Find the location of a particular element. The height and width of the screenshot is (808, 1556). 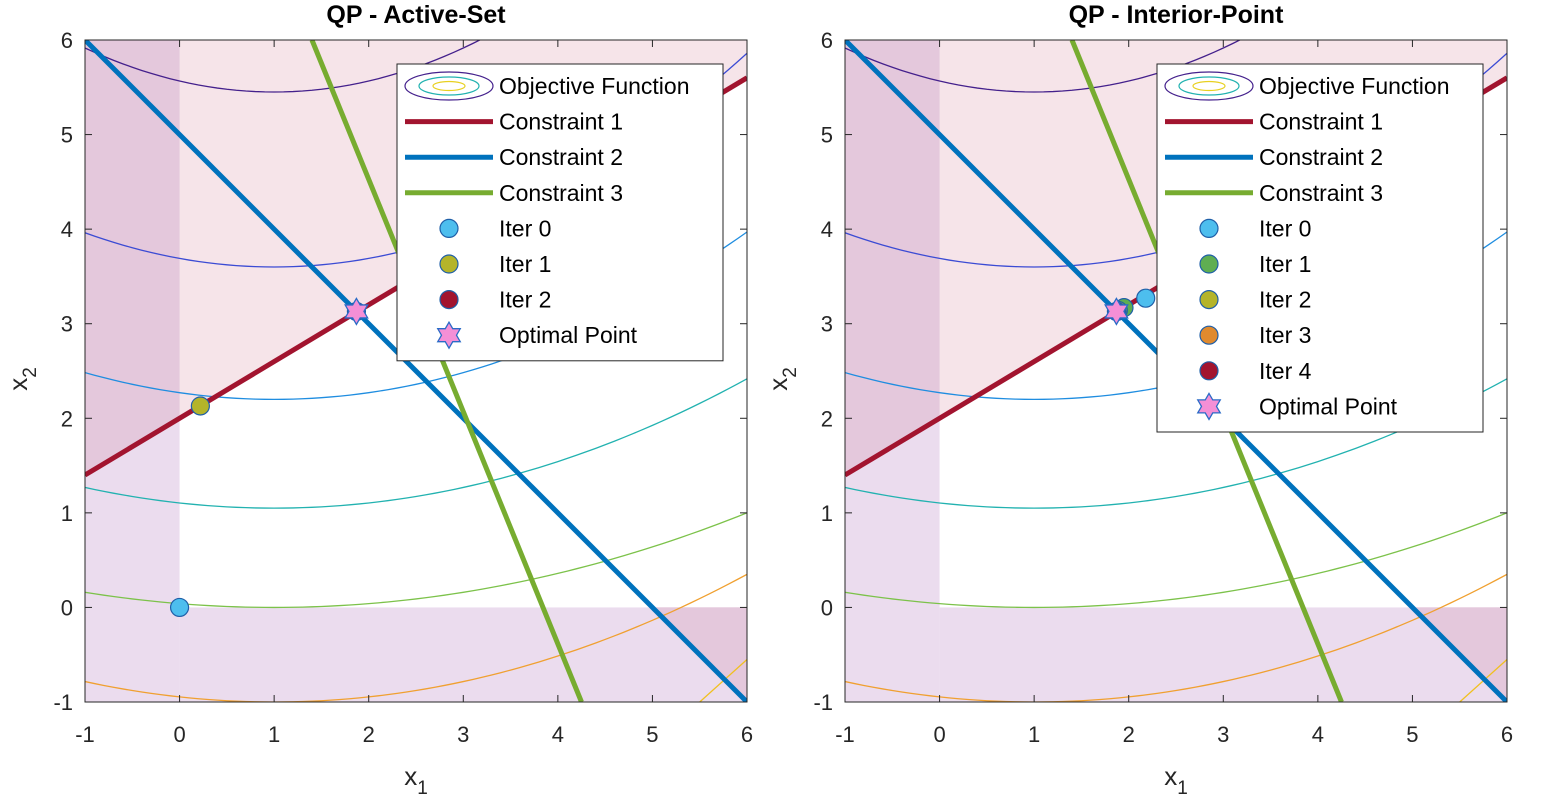

x-axis-label: x1 is located at coordinates (1176, 780).